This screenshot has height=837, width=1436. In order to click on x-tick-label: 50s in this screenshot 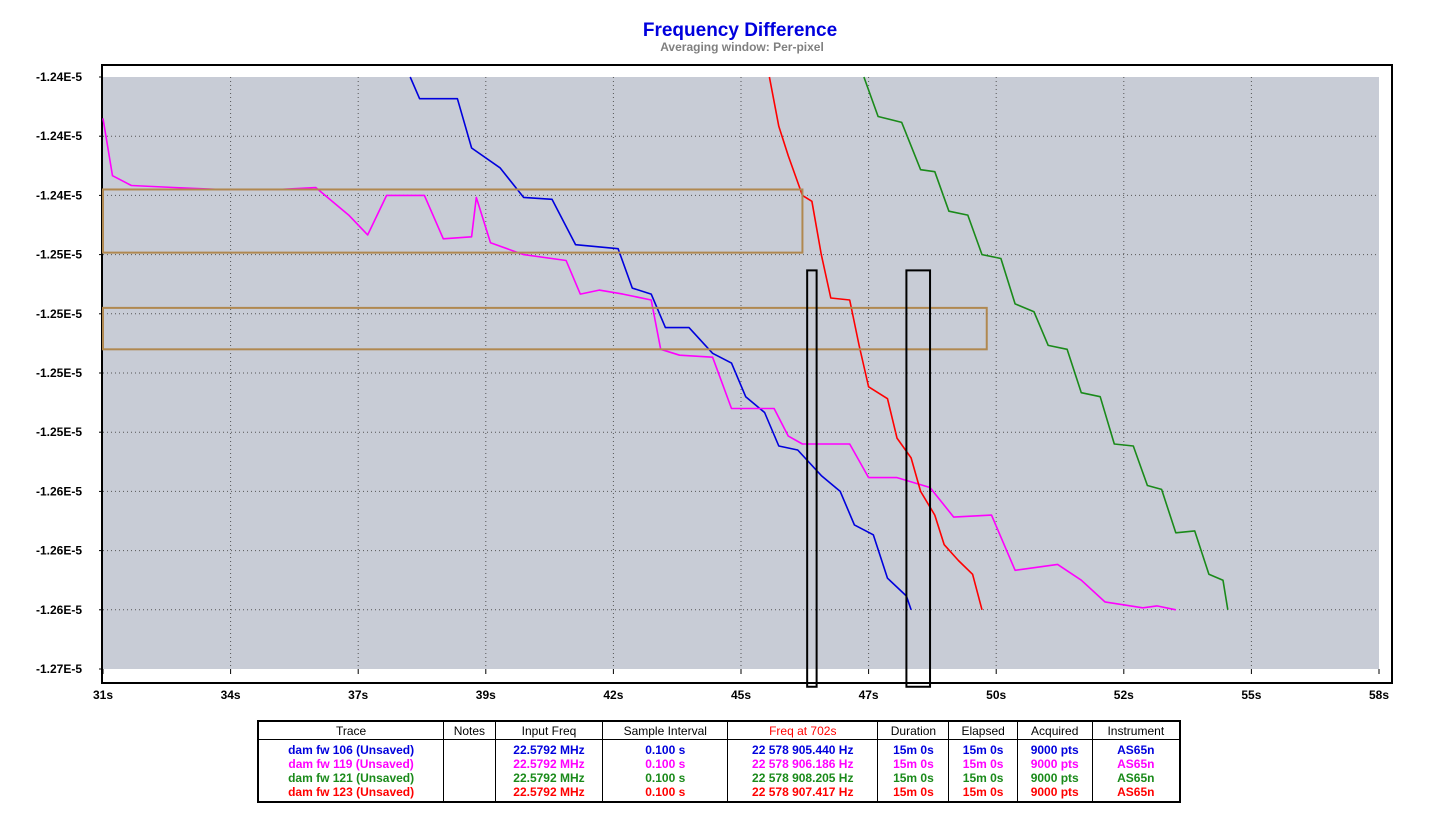, I will do `click(996, 695)`.